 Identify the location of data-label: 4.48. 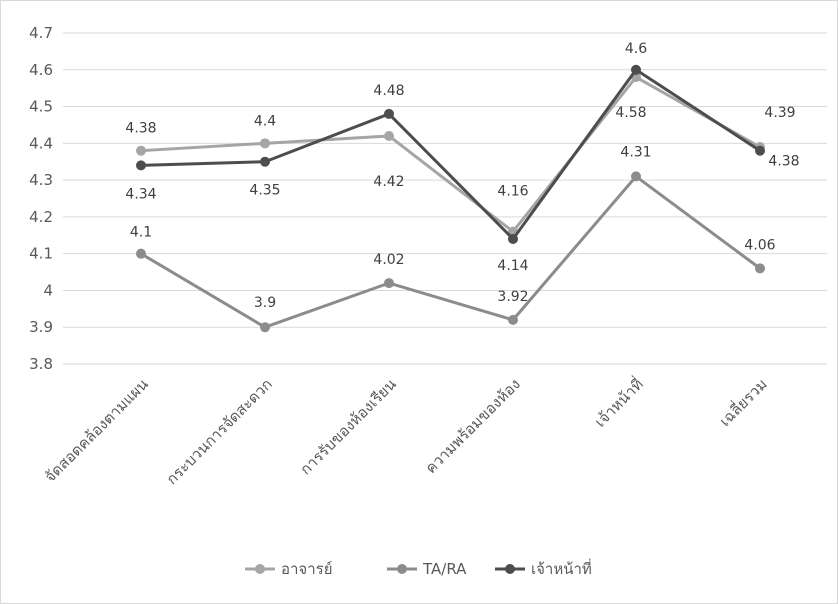
(388, 91).